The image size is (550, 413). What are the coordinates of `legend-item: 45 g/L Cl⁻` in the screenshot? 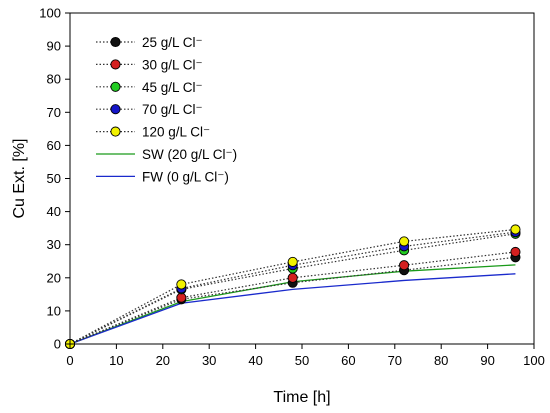 It's located at (149, 87).